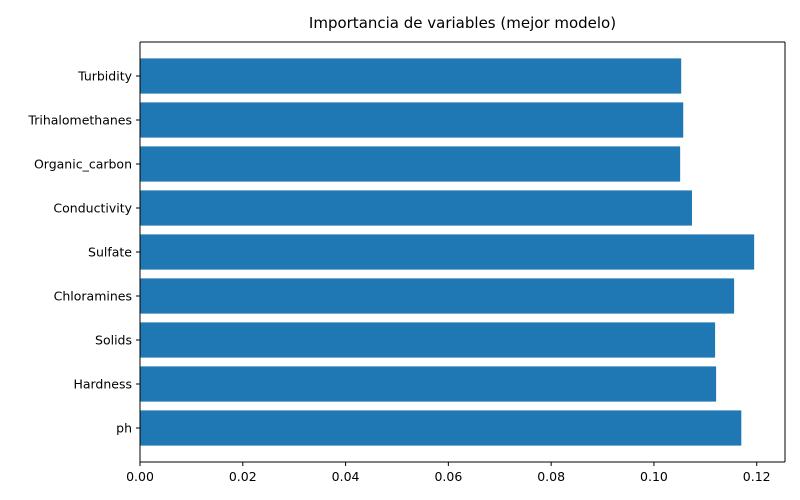 The image size is (800, 500). Describe the element at coordinates (93, 296) in the screenshot. I see `y-tick-label: Chloramines` at that location.